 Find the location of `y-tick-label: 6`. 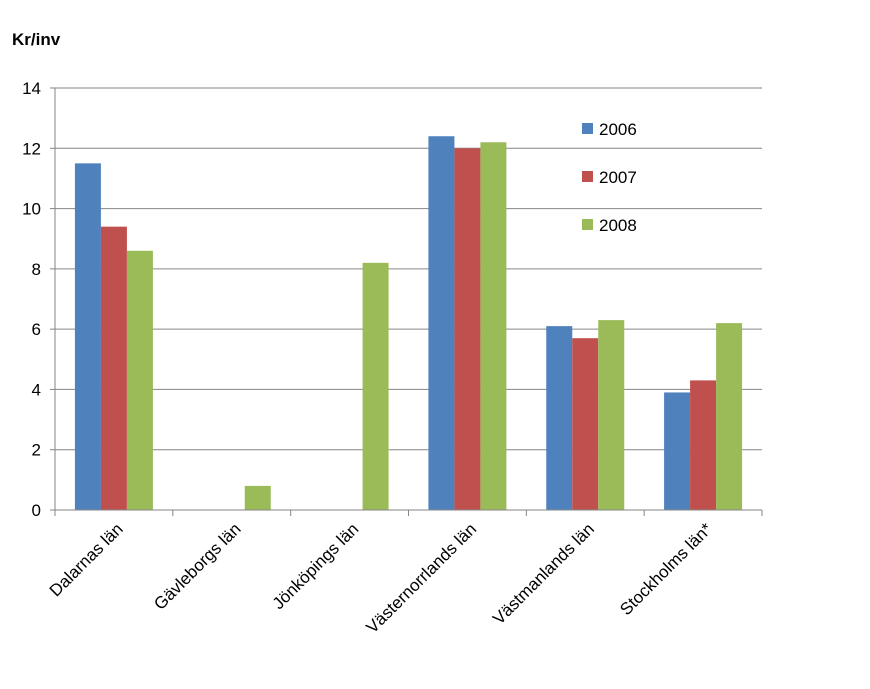

y-tick-label: 6 is located at coordinates (36, 329).